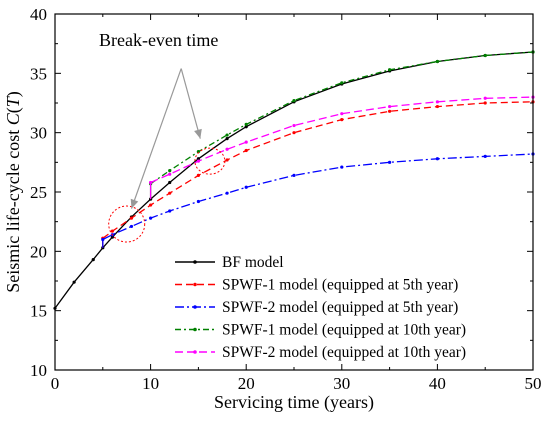 The image size is (550, 424). What do you see at coordinates (38, 73) in the screenshot?
I see `y-tick-label: 35` at bounding box center [38, 73].